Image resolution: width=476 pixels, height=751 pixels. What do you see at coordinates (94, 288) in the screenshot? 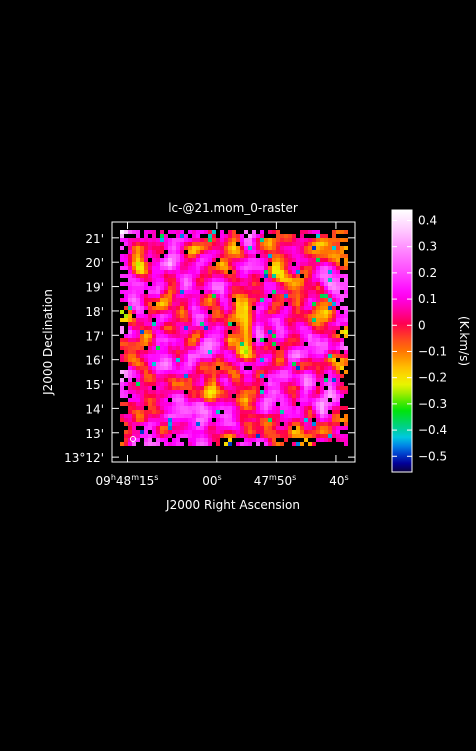
I see `y-tick-label: 19'` at bounding box center [94, 288].